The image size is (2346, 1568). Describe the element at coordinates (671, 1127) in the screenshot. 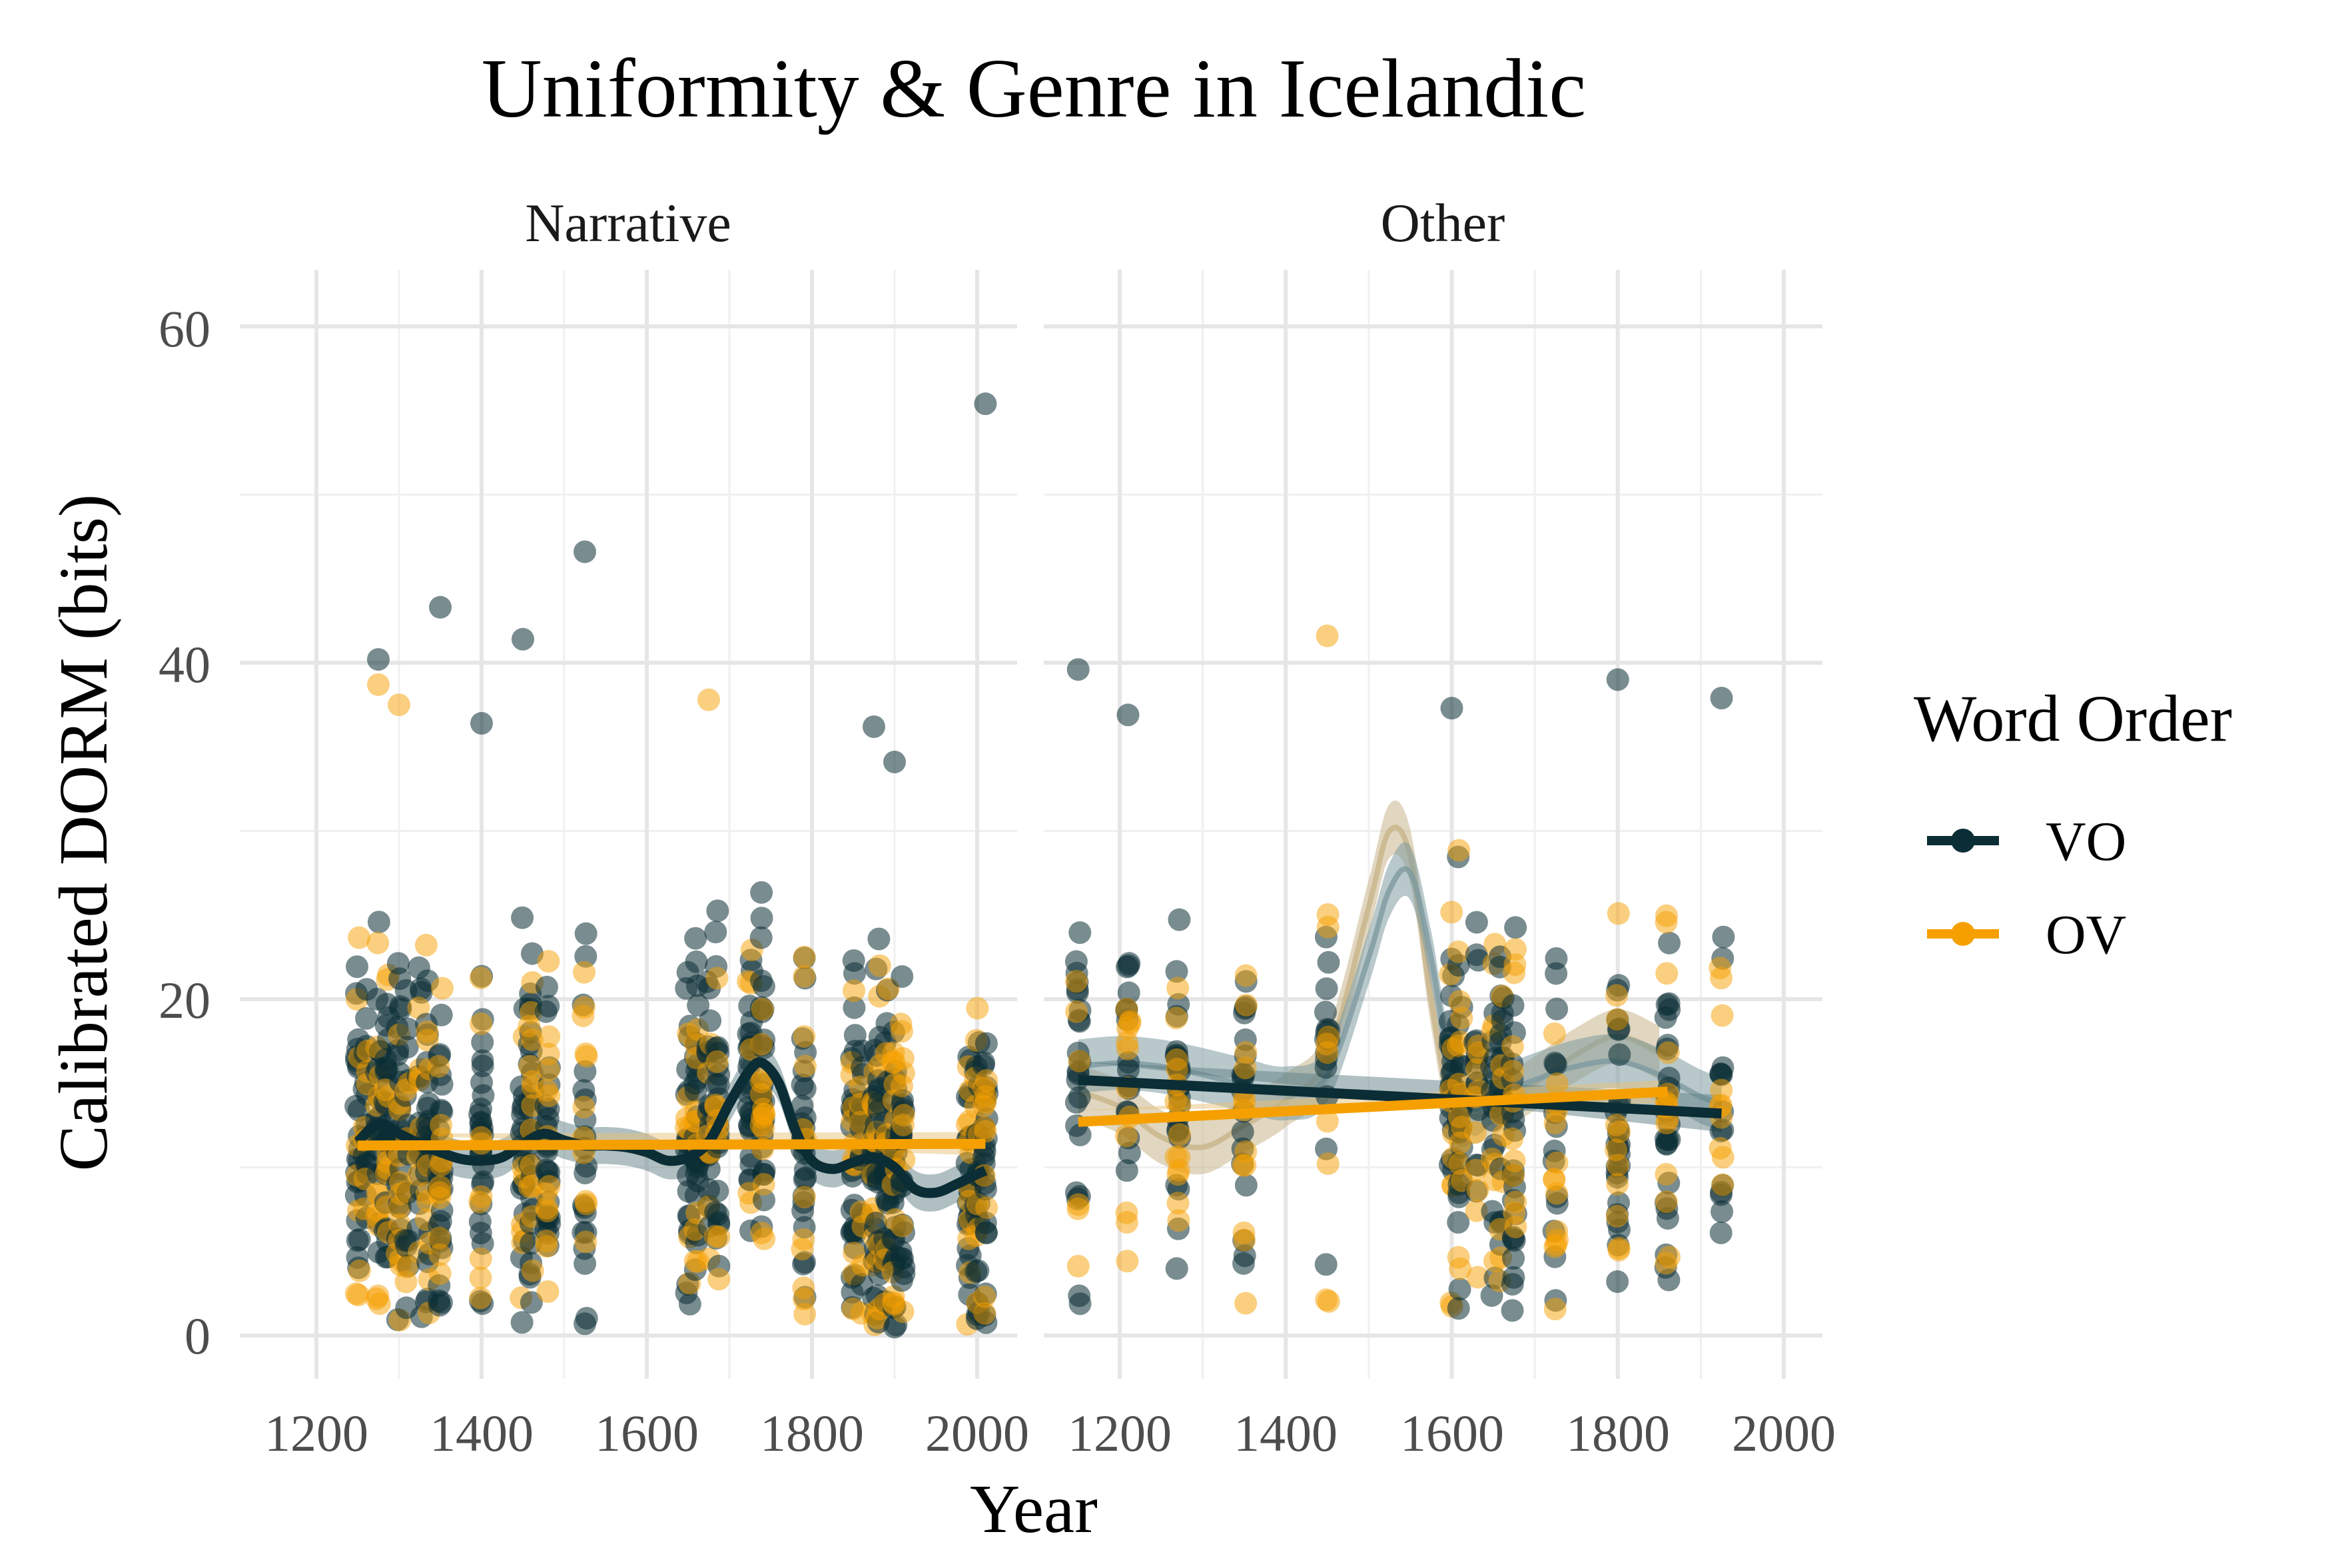

I see `trend-line-vo` at that location.